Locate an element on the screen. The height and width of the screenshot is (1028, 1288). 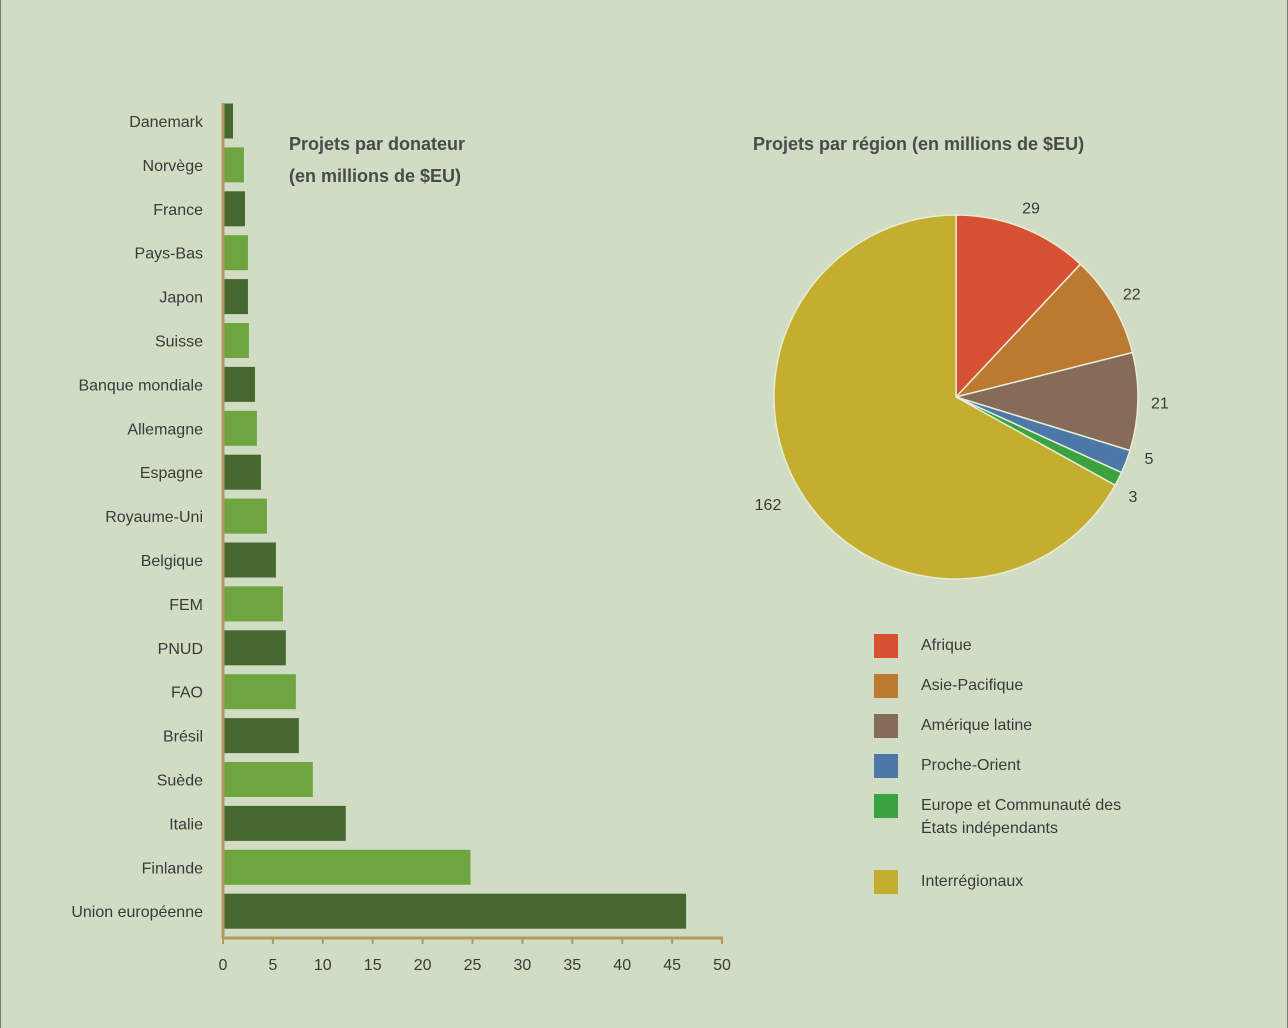
bar-danemark is located at coordinates (228, 121).